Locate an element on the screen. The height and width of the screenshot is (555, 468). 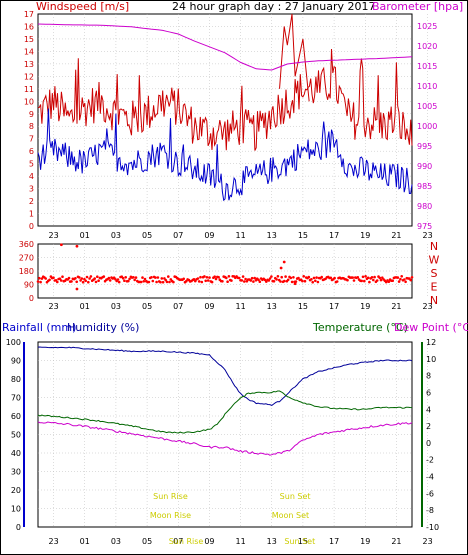
direction-outlier is located at coordinates (77, 246).